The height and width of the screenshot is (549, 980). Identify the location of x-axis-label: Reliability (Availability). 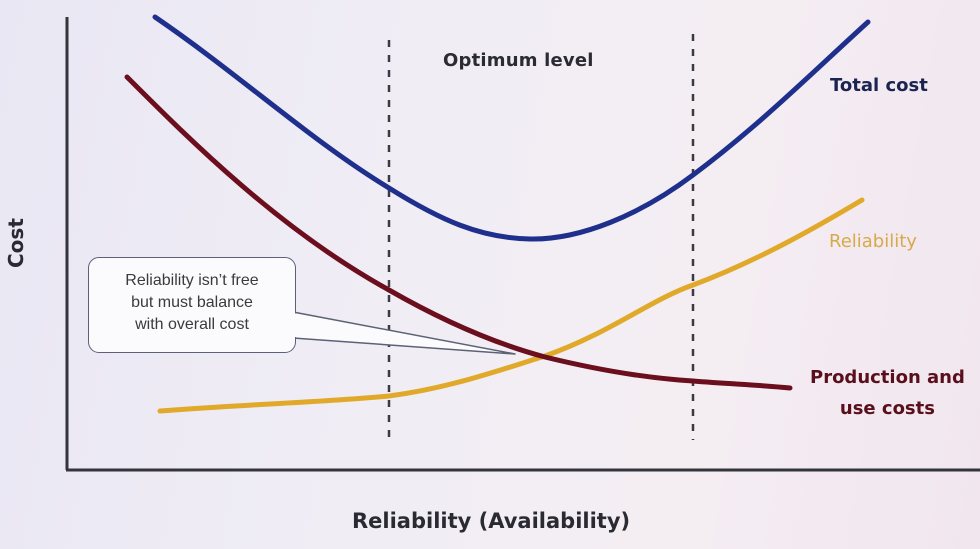
(491, 521).